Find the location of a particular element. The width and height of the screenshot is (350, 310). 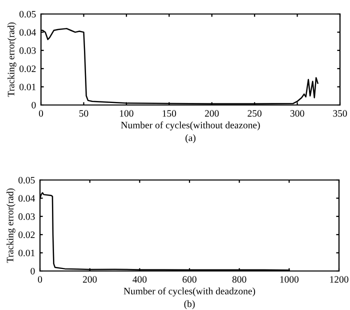

x-tick-label: 1200 is located at coordinates (339, 279).